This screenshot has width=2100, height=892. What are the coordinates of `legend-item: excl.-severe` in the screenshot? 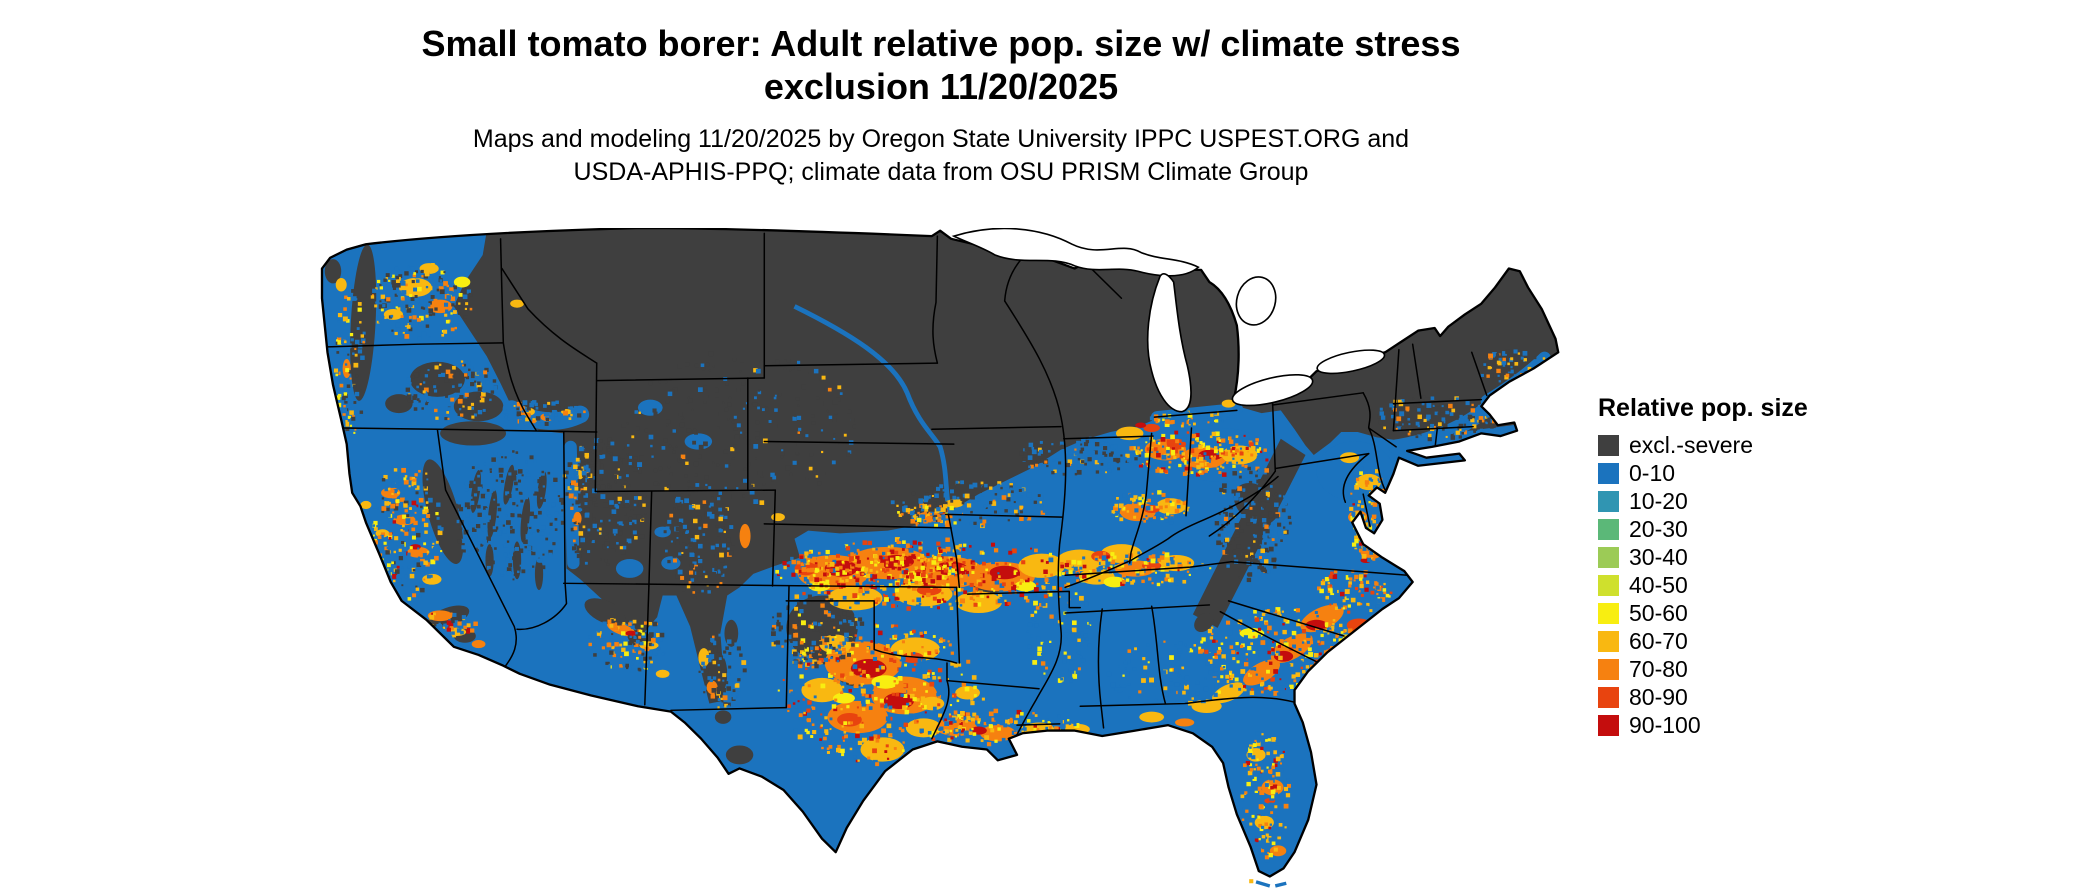 It's located at (1703, 445).